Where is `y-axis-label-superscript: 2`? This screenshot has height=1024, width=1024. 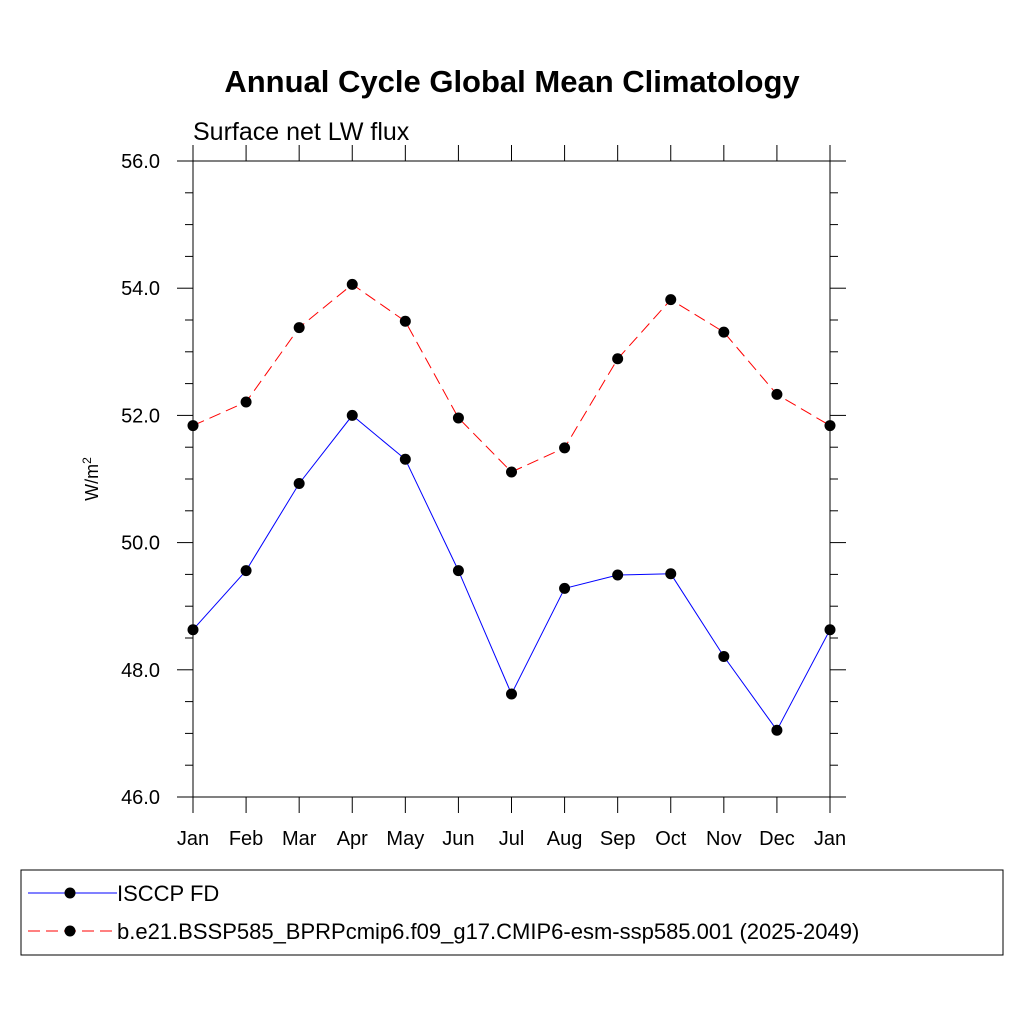
y-axis-label-superscript: 2 is located at coordinates (87, 460).